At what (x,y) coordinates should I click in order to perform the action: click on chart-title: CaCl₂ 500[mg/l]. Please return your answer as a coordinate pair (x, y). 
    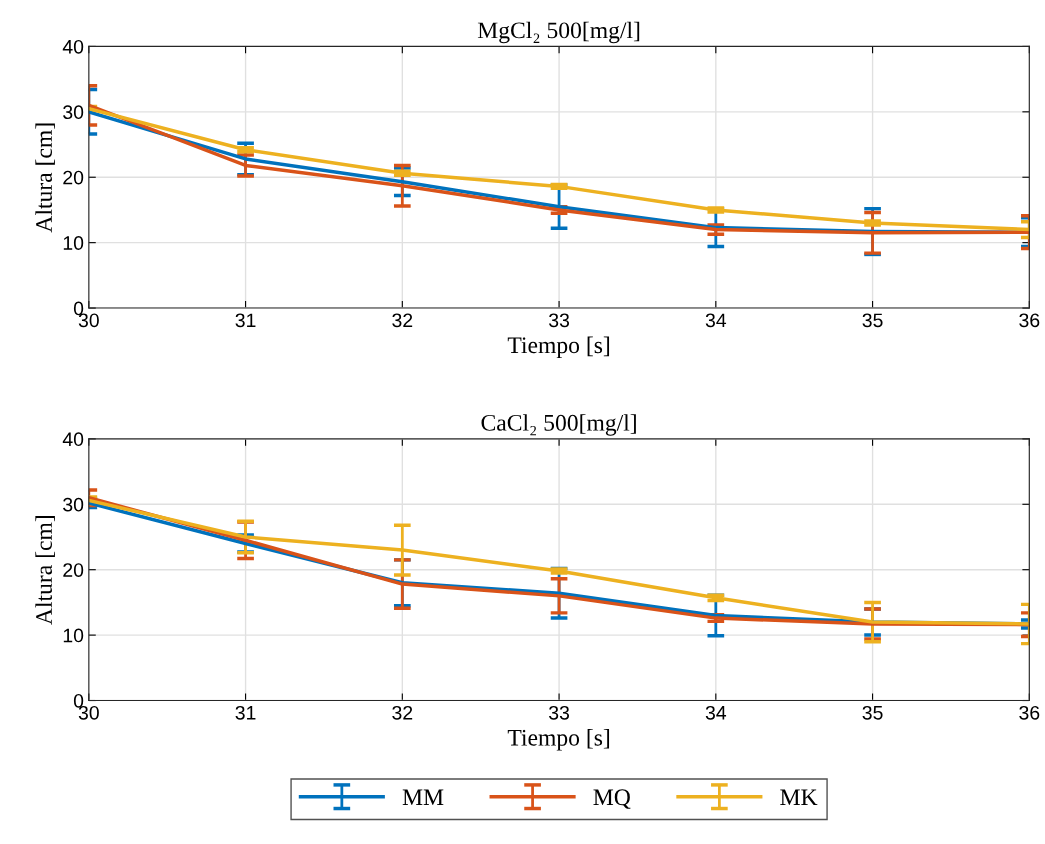
    Looking at the image, I should click on (558, 425).